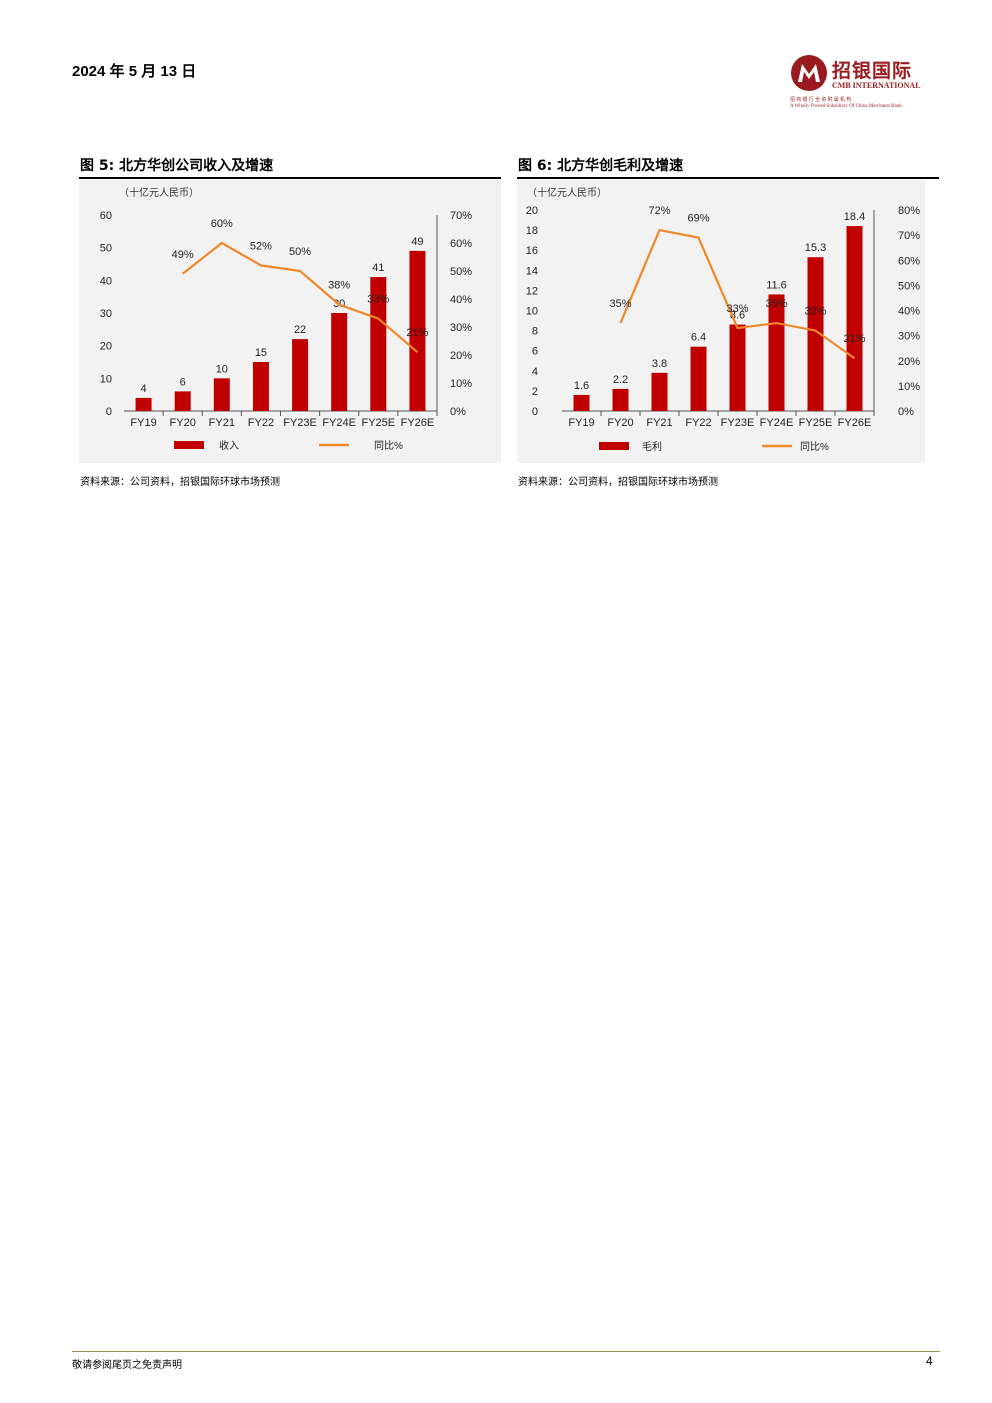 The width and height of the screenshot is (992, 1403). Describe the element at coordinates (127, 1365) in the screenshot. I see `footer-disclaimer: 敬请参阅尾页之免责声明` at that location.